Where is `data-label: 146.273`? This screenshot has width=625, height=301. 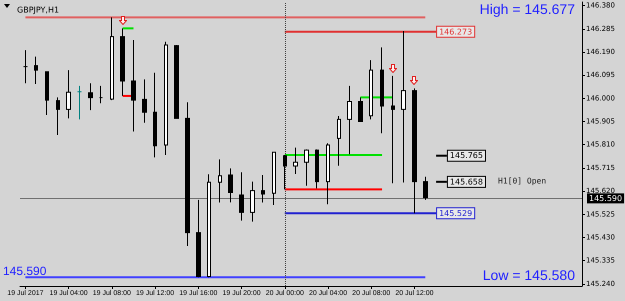
data-label: 146.273 is located at coordinates (455, 31).